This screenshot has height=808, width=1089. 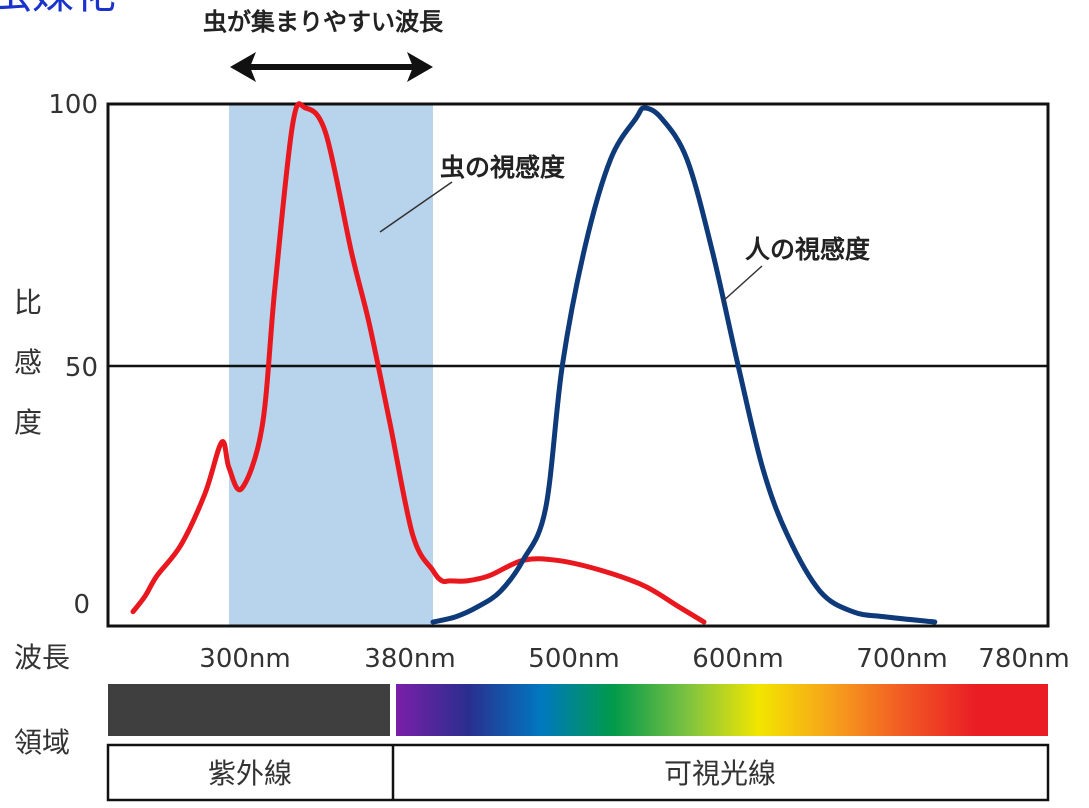 I want to click on xtick-500: 500nm, so click(x=573, y=659).